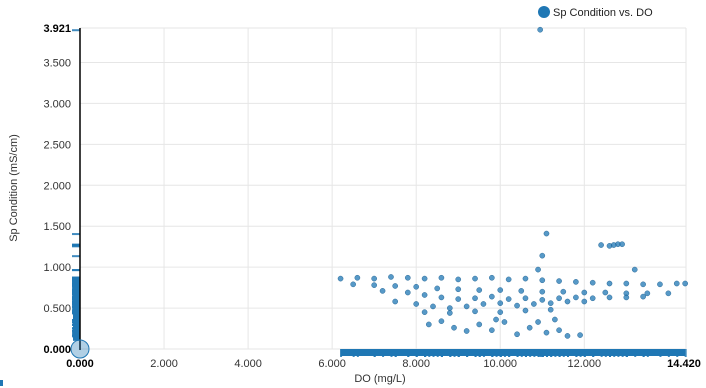 This screenshot has height=388, width=706. Describe the element at coordinates (603, 13) in the screenshot. I see `legend-label: Sp Condition vs. DO` at that location.